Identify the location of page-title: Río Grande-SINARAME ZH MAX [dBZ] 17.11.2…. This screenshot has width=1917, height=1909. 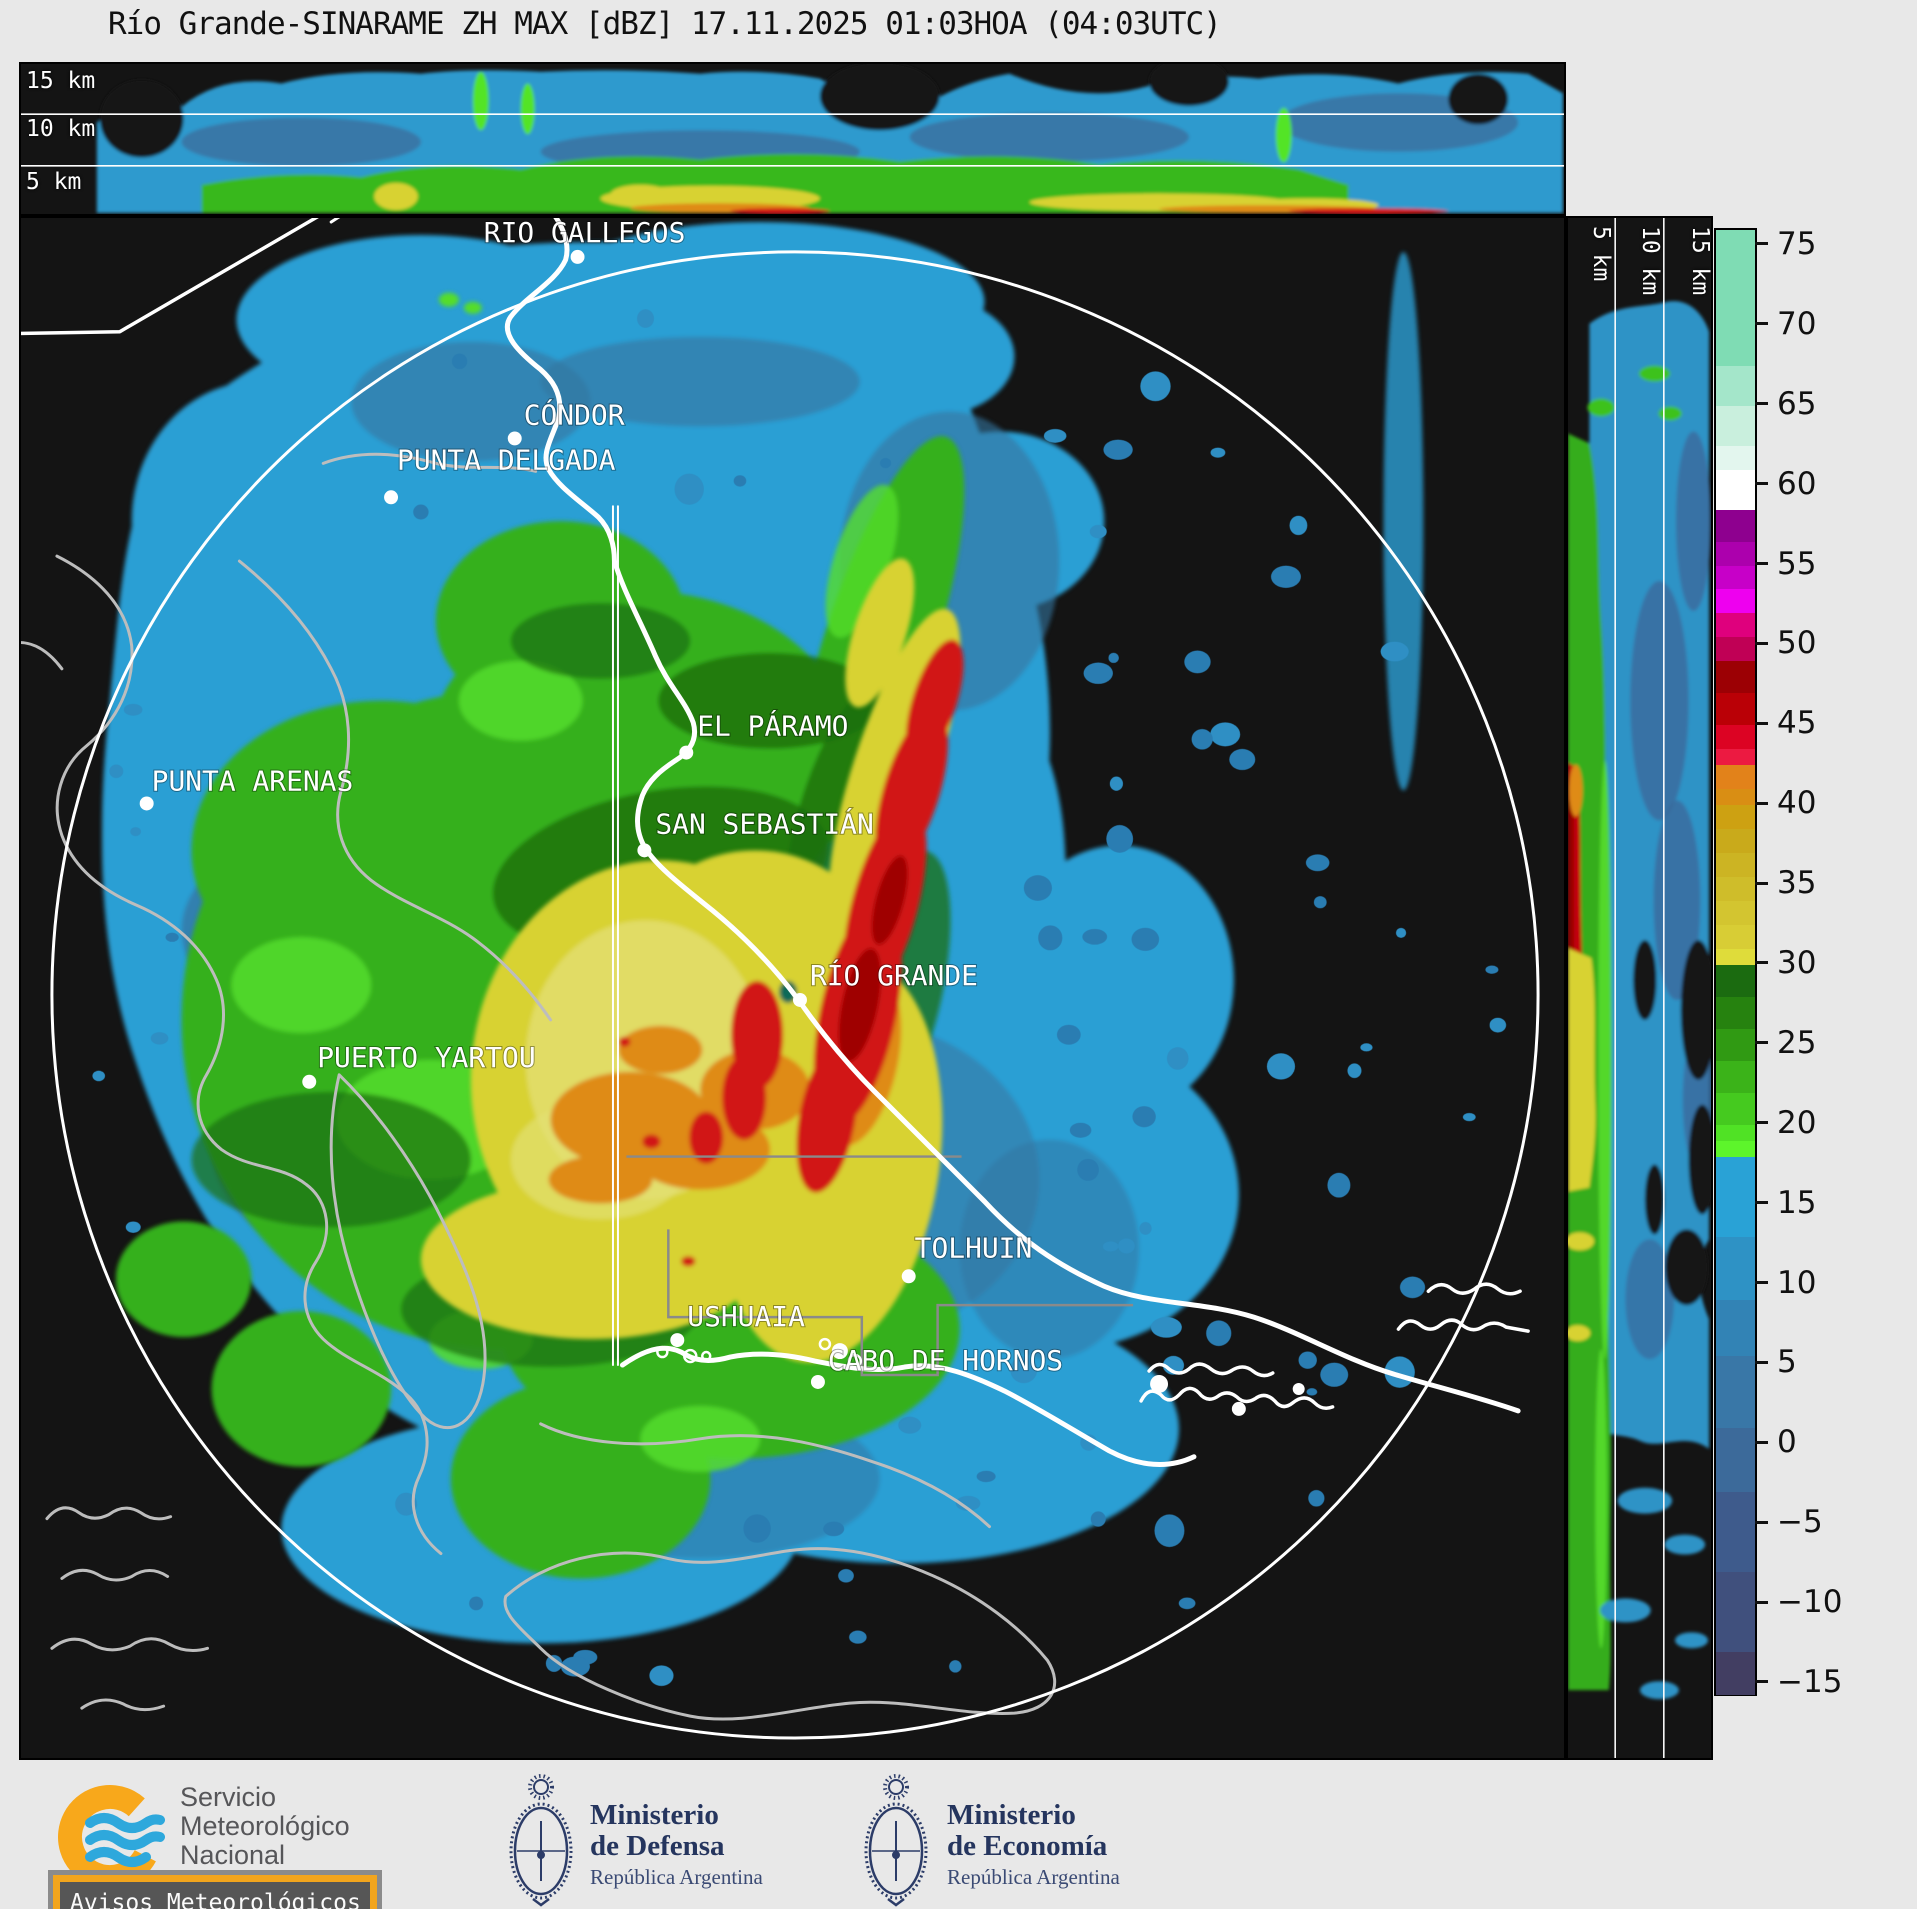
(665, 24).